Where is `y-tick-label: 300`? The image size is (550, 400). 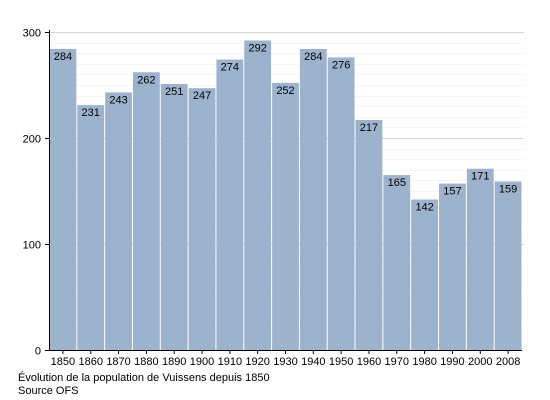 y-tick-label: 300 is located at coordinates (32, 34).